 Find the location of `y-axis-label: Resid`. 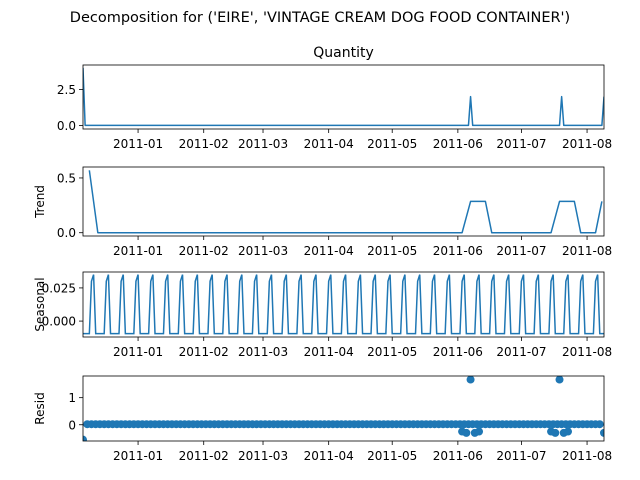

y-axis-label: Resid is located at coordinates (40, 408).